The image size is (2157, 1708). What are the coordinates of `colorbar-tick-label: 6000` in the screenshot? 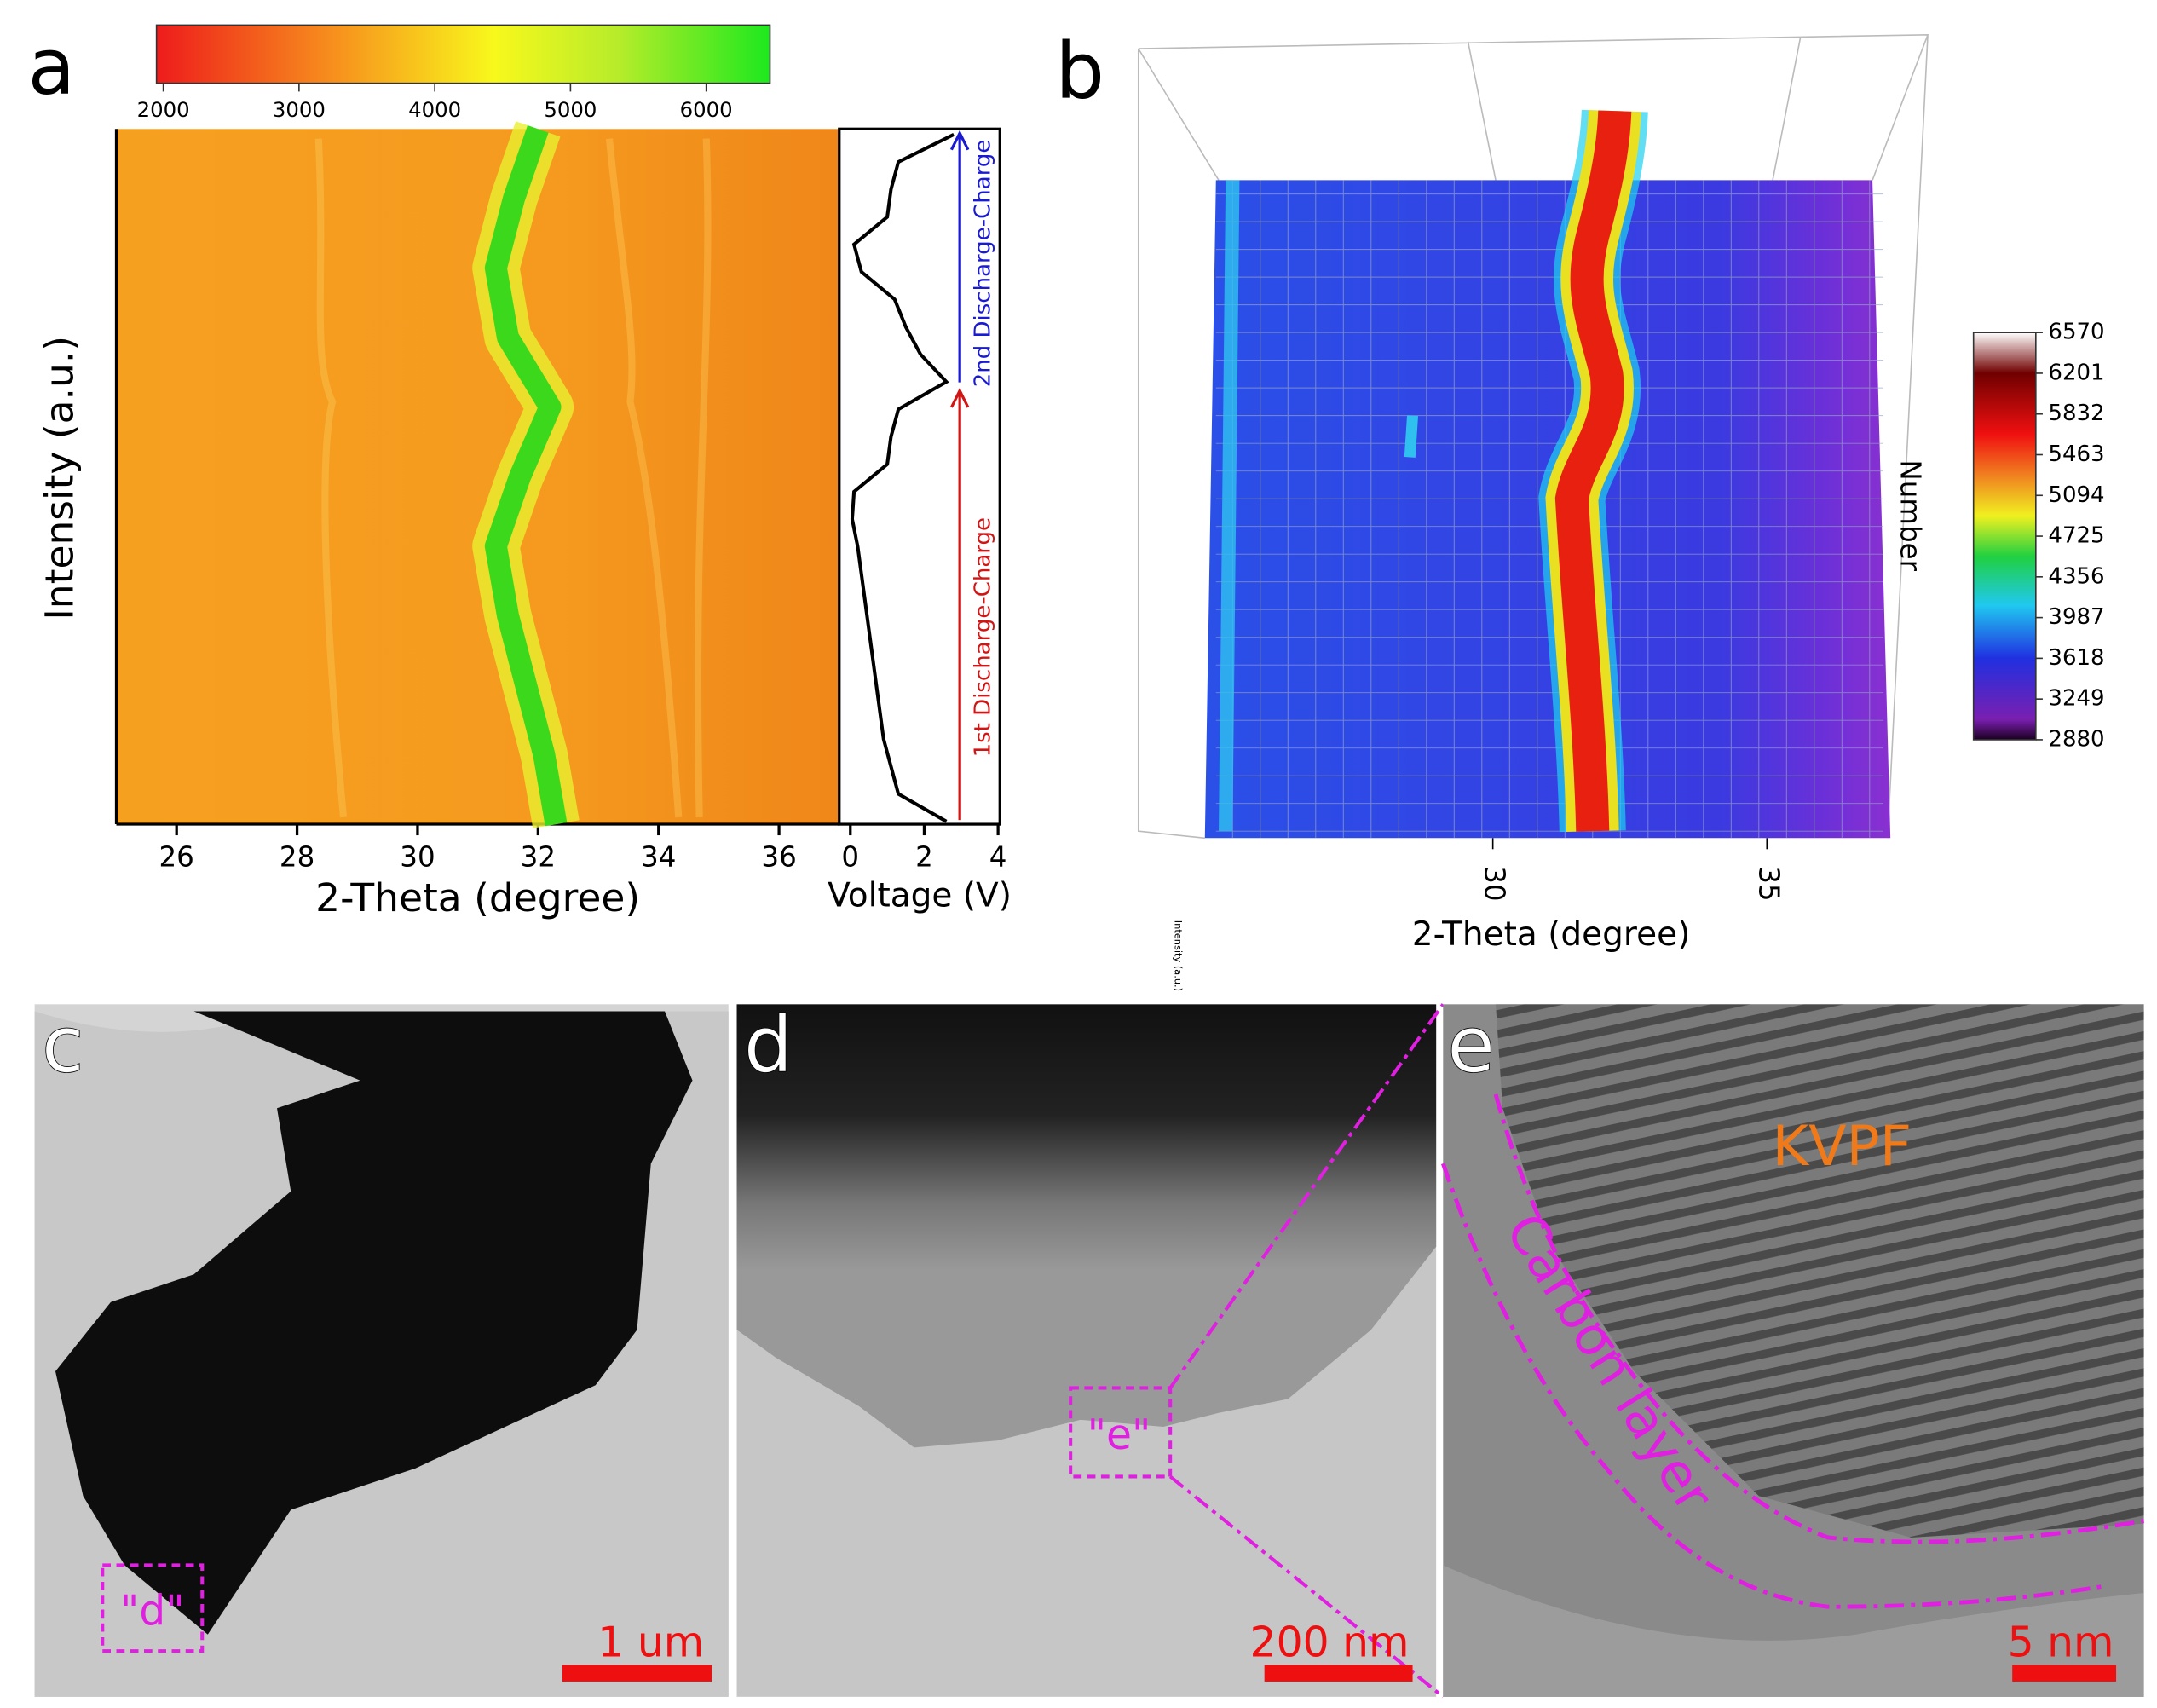 It's located at (706, 109).